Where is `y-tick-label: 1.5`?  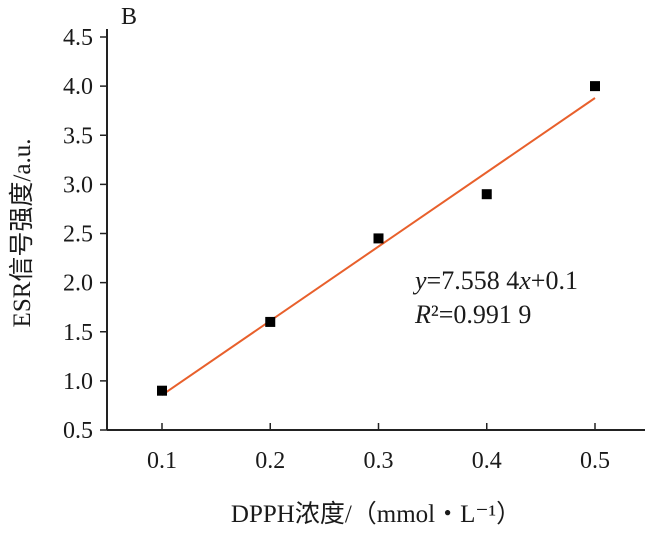 y-tick-label: 1.5 is located at coordinates (78, 333).